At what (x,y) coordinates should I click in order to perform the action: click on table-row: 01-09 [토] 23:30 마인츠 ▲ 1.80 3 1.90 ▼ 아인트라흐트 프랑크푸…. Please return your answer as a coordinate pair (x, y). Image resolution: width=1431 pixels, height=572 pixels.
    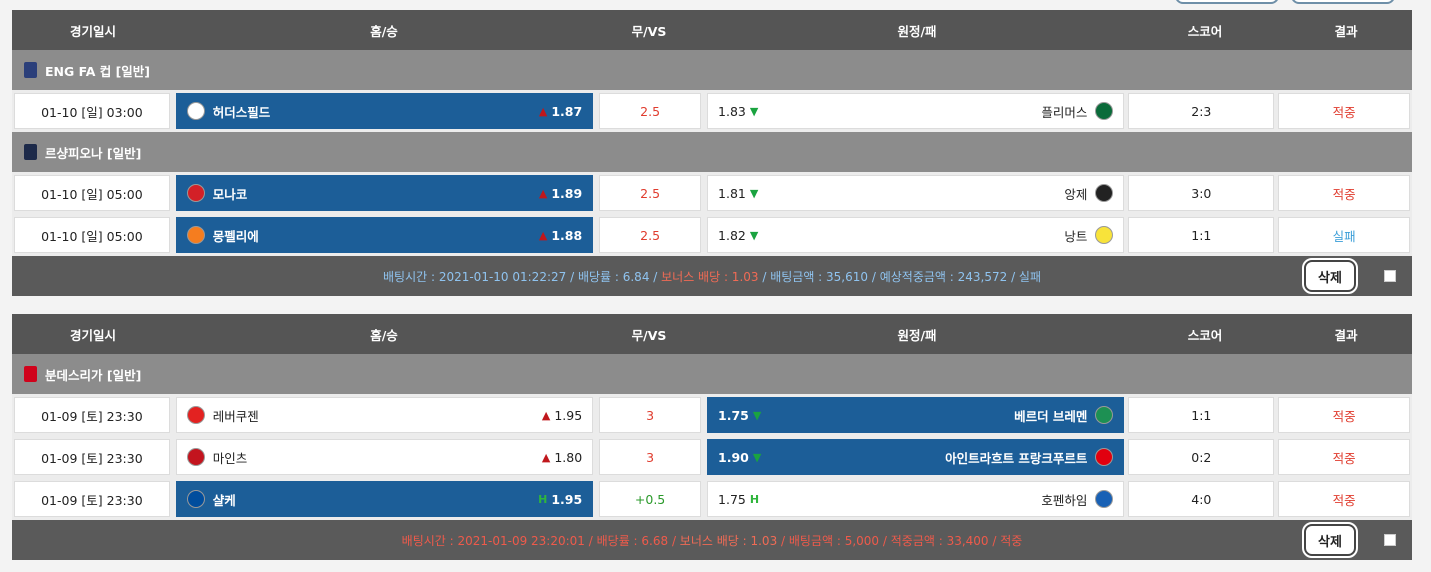
    Looking at the image, I should click on (712, 457).